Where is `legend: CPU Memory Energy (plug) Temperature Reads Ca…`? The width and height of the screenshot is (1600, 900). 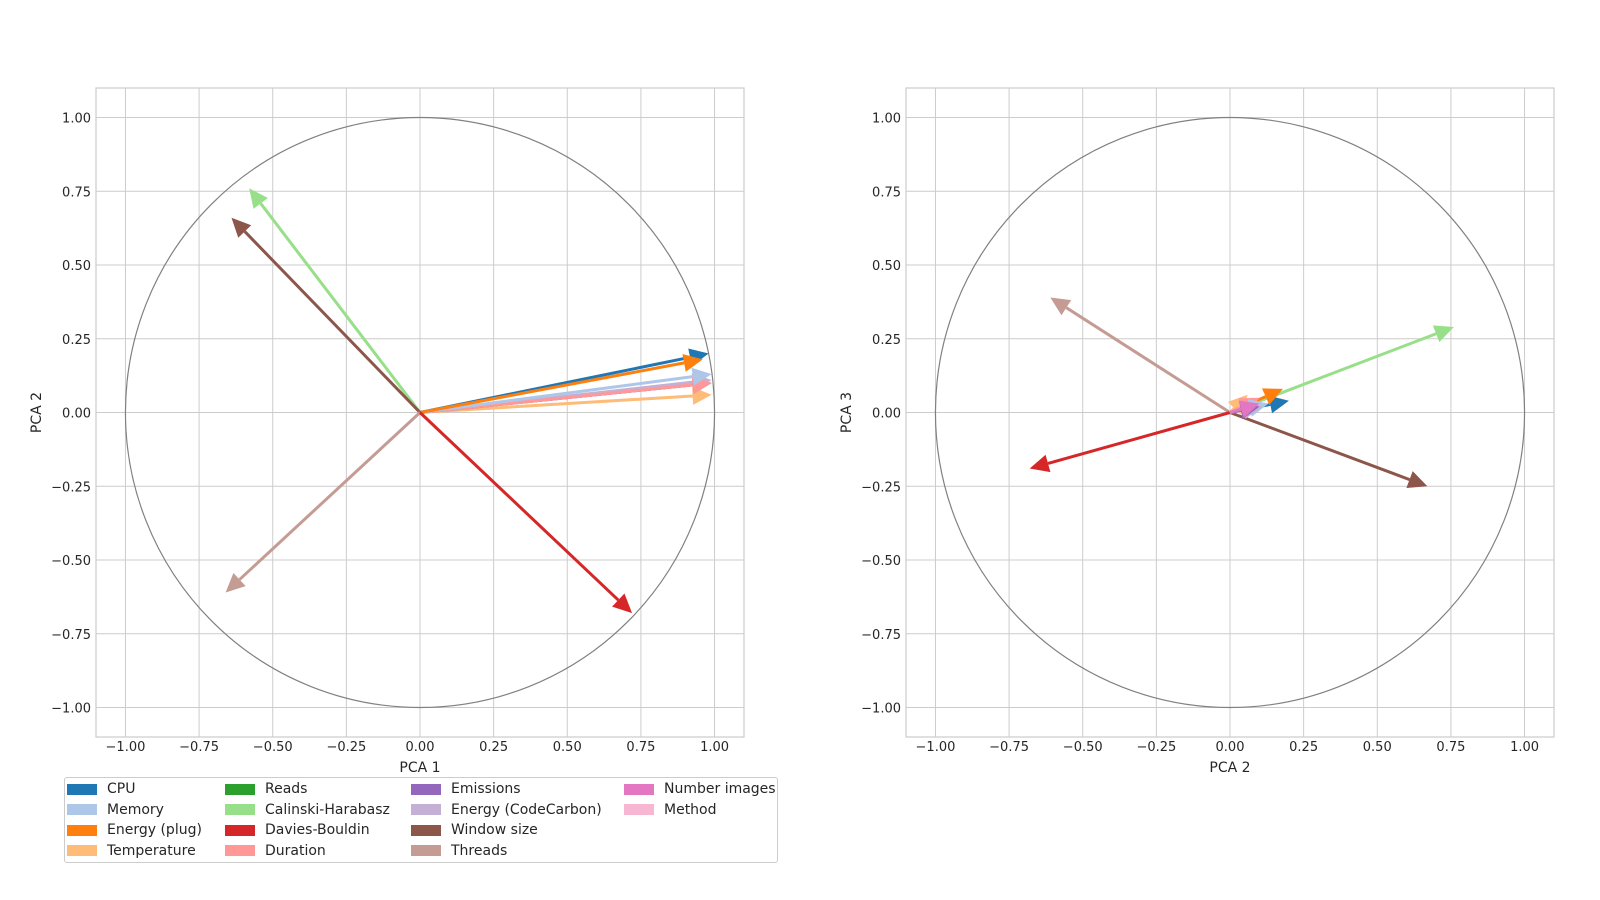 legend: CPU Memory Energy (plug) Temperature Reads Ca… is located at coordinates (421, 820).